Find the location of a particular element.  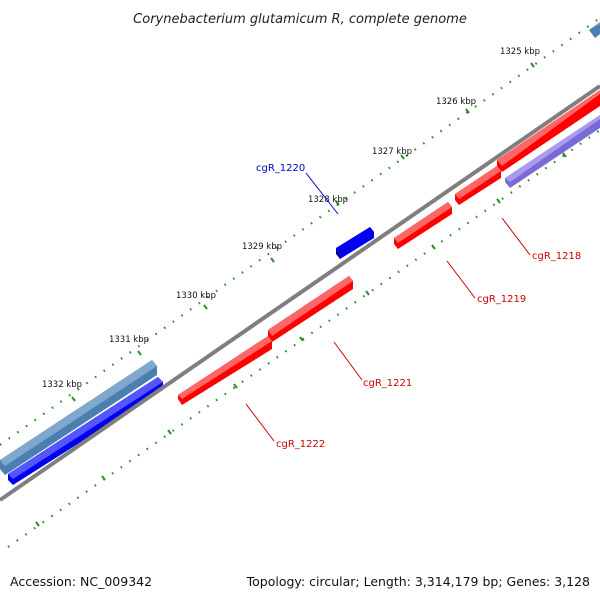

scale-label: 1332 kbp is located at coordinates (62, 385).